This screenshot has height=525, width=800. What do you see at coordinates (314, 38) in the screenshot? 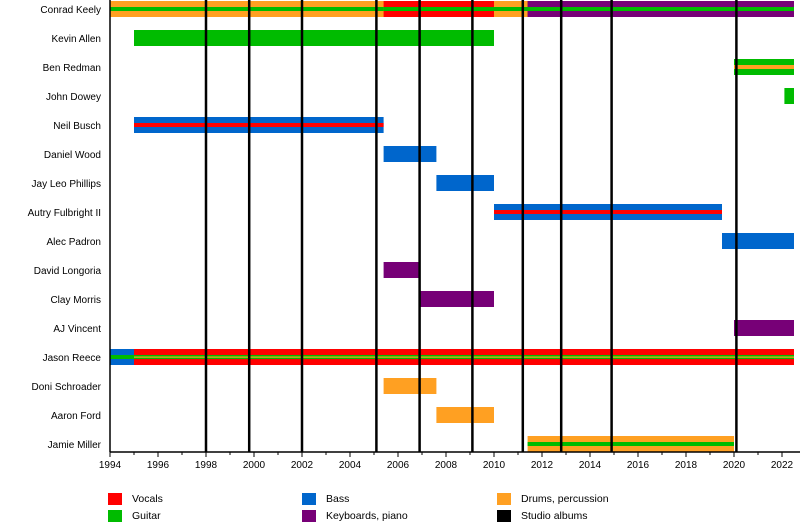
I see `bar-kevin-allen` at bounding box center [314, 38].